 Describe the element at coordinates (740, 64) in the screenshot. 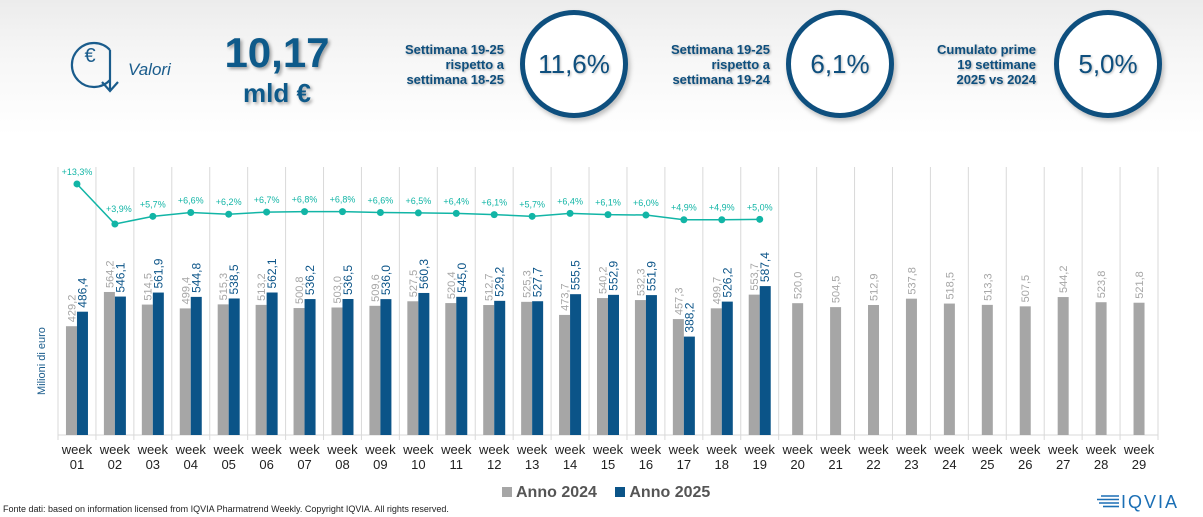

I see `kpi-label-line: rispetto a` at that location.